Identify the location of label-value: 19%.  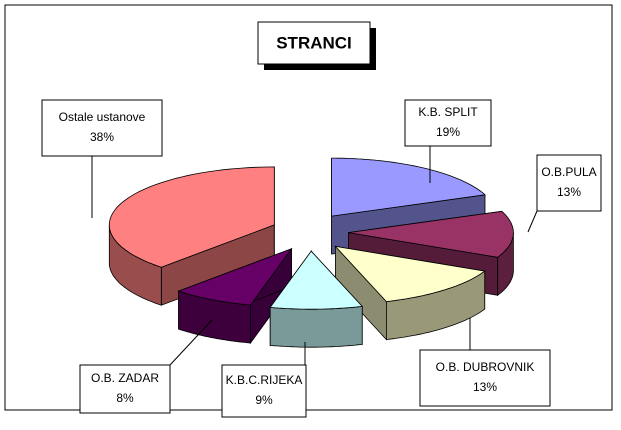
(448, 132).